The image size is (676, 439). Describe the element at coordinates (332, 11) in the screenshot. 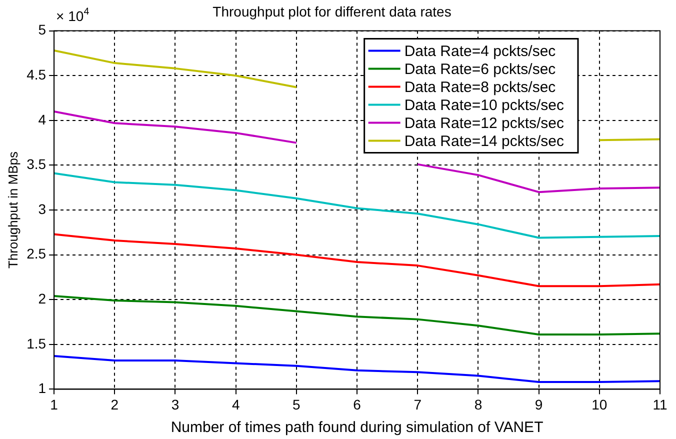

I see `chart-title: Throughput plot for different data rates` at that location.